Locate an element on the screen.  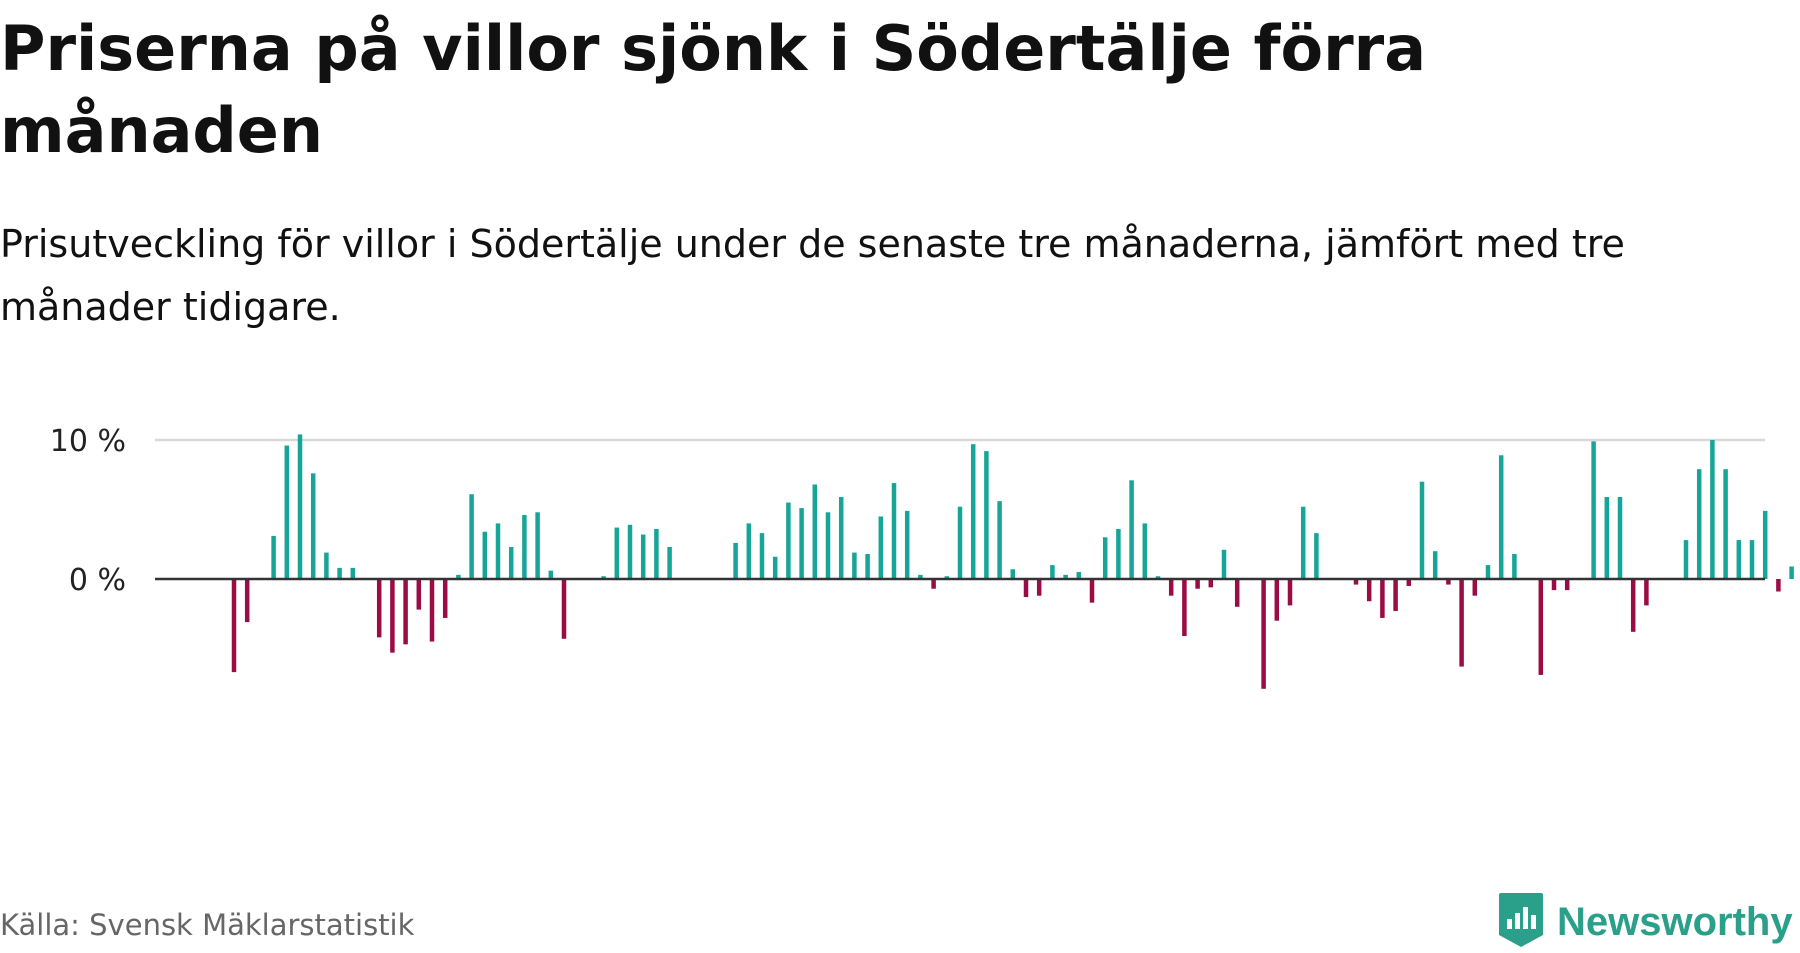
newsworthy-logo-icon is located at coordinates (1521, 922).